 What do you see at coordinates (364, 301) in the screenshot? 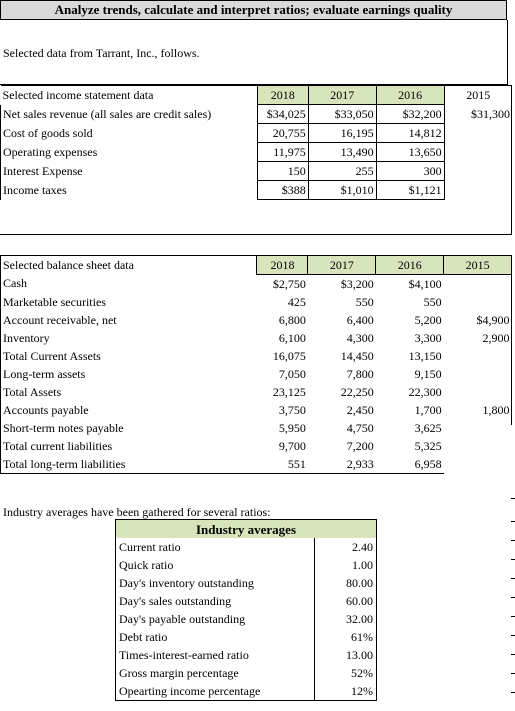
I see `cell-value: 550` at bounding box center [364, 301].